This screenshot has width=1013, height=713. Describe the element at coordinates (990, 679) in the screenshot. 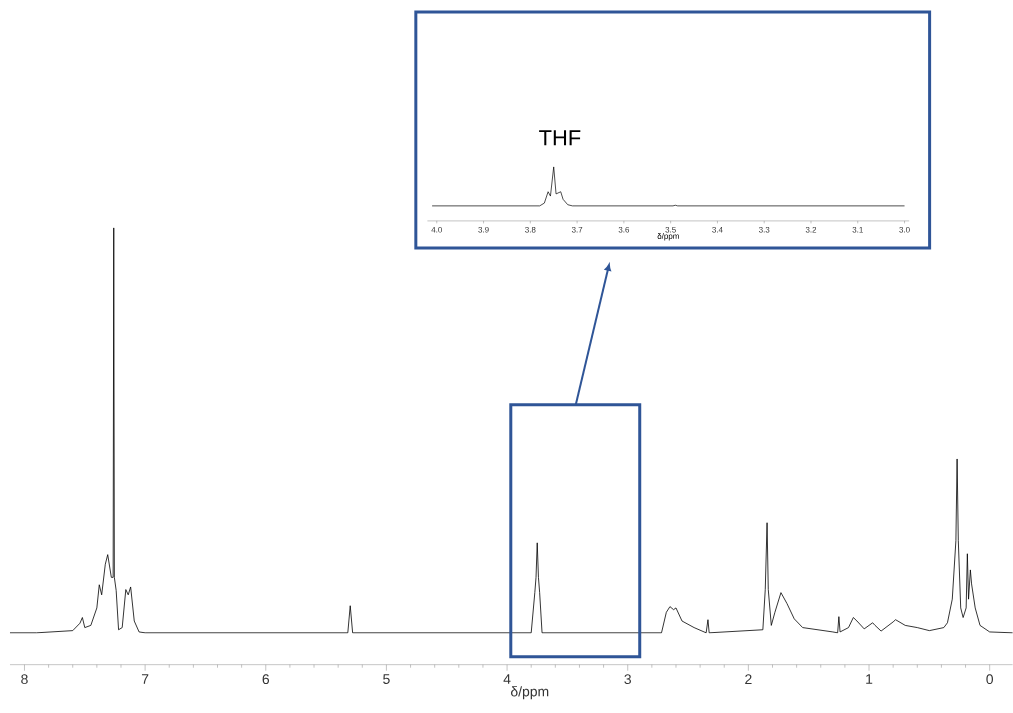

I see `x-tick-label: 0` at that location.